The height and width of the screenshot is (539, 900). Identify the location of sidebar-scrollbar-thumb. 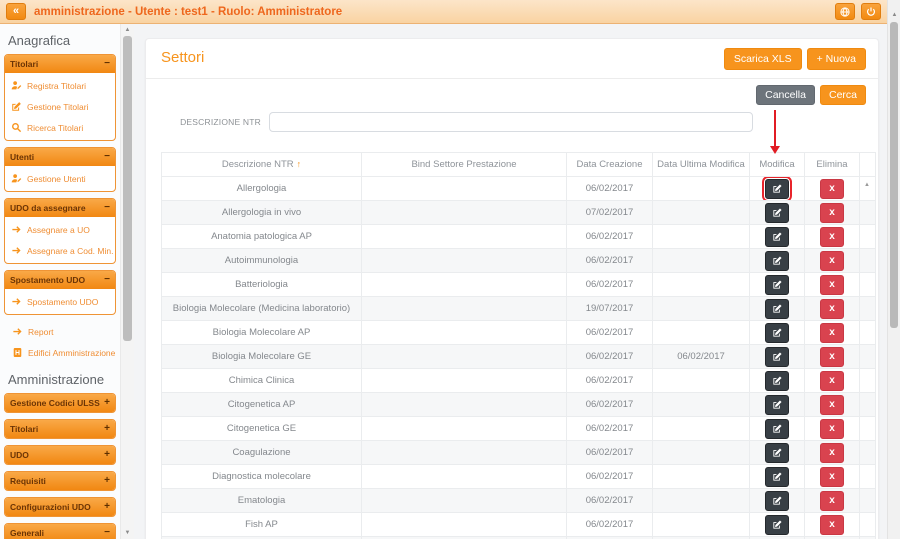
(127, 188).